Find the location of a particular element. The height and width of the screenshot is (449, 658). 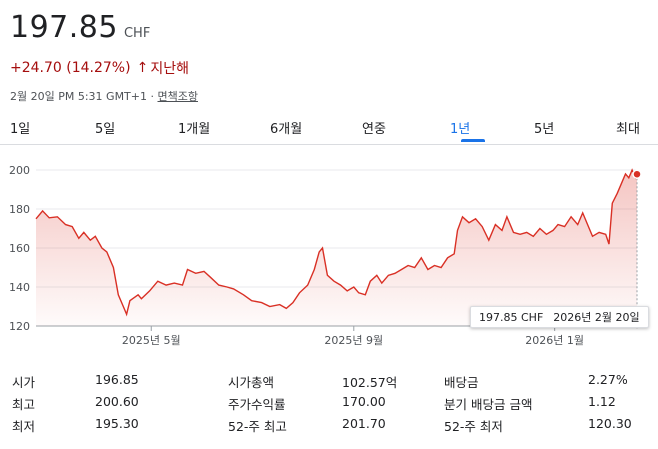

stat-value: 195.30 is located at coordinates (117, 423).